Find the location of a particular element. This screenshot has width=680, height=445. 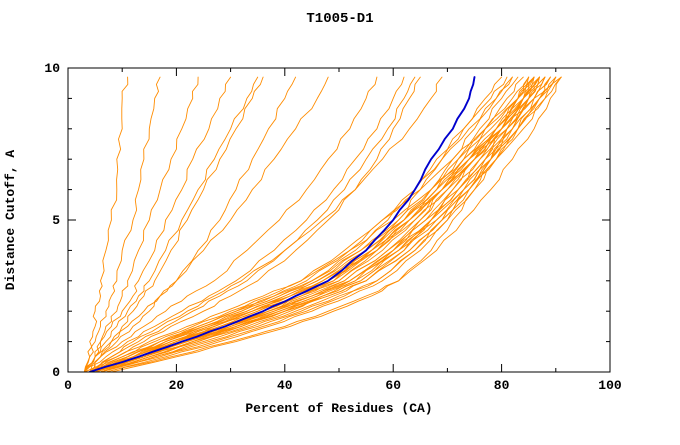

x-tick-label: 20 is located at coordinates (177, 385).